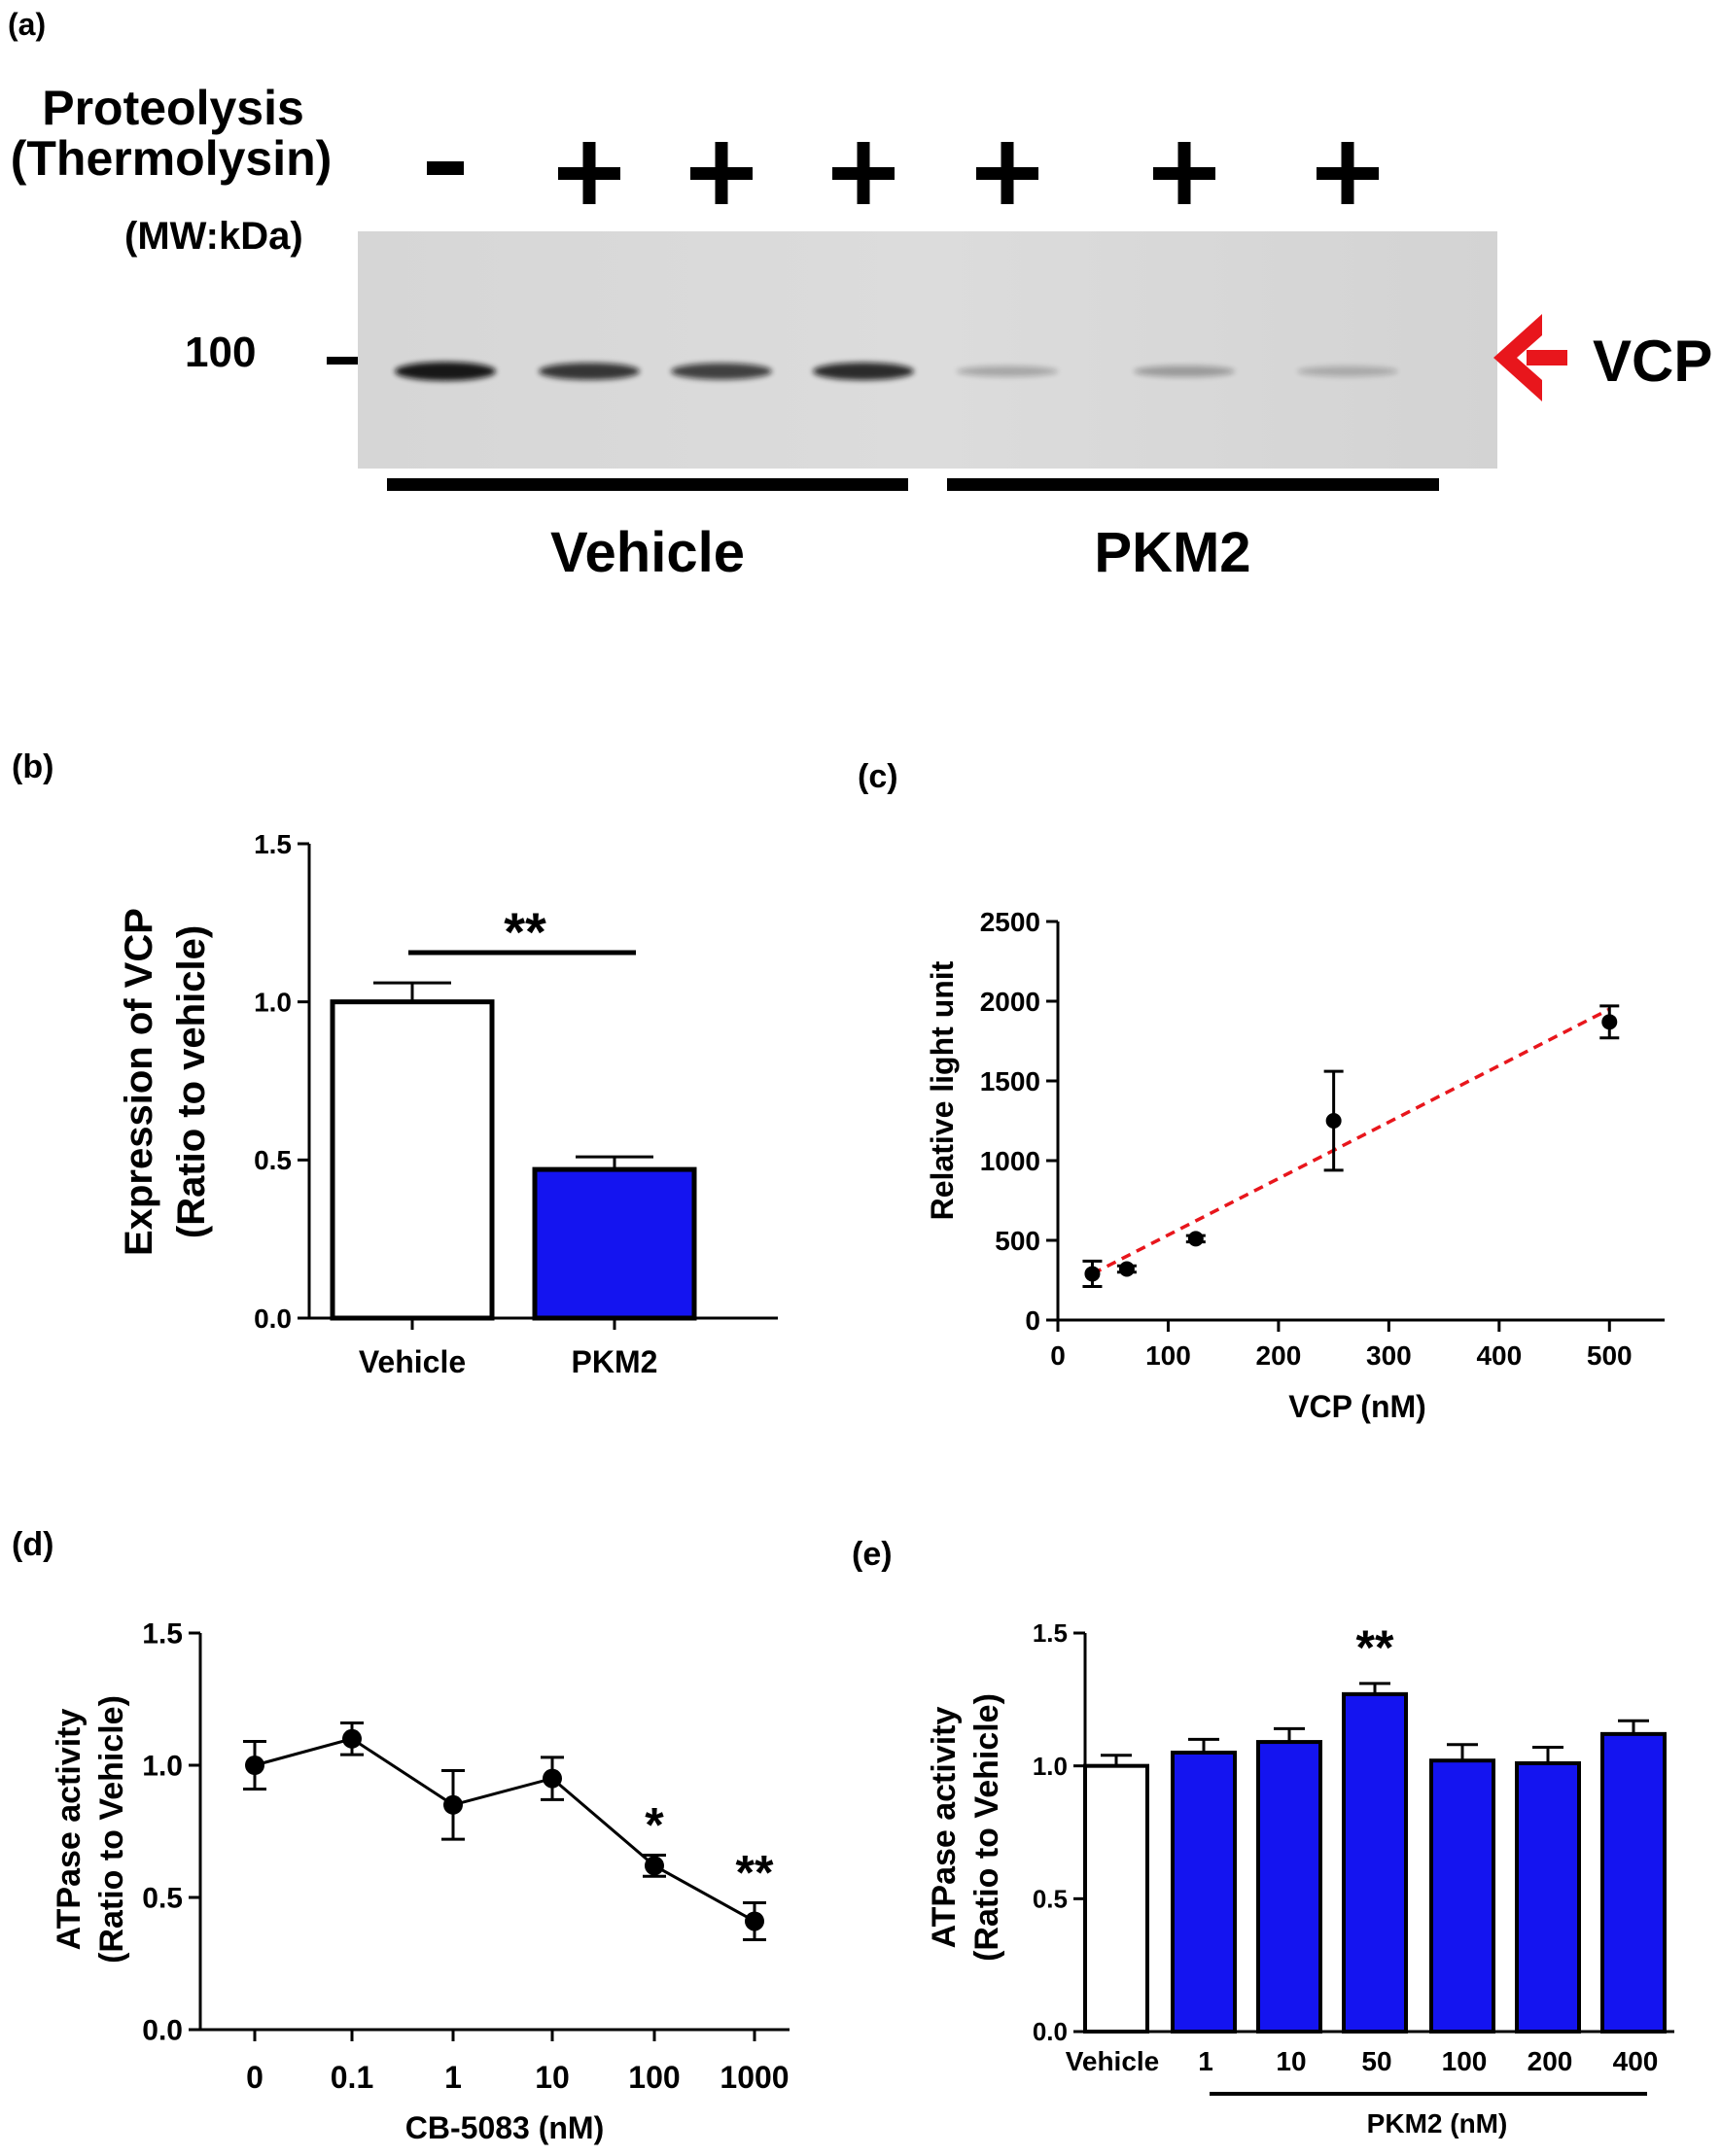  Describe the element at coordinates (453, 2077) in the screenshot. I see `panel-d-x-tick-label: 1` at that location.